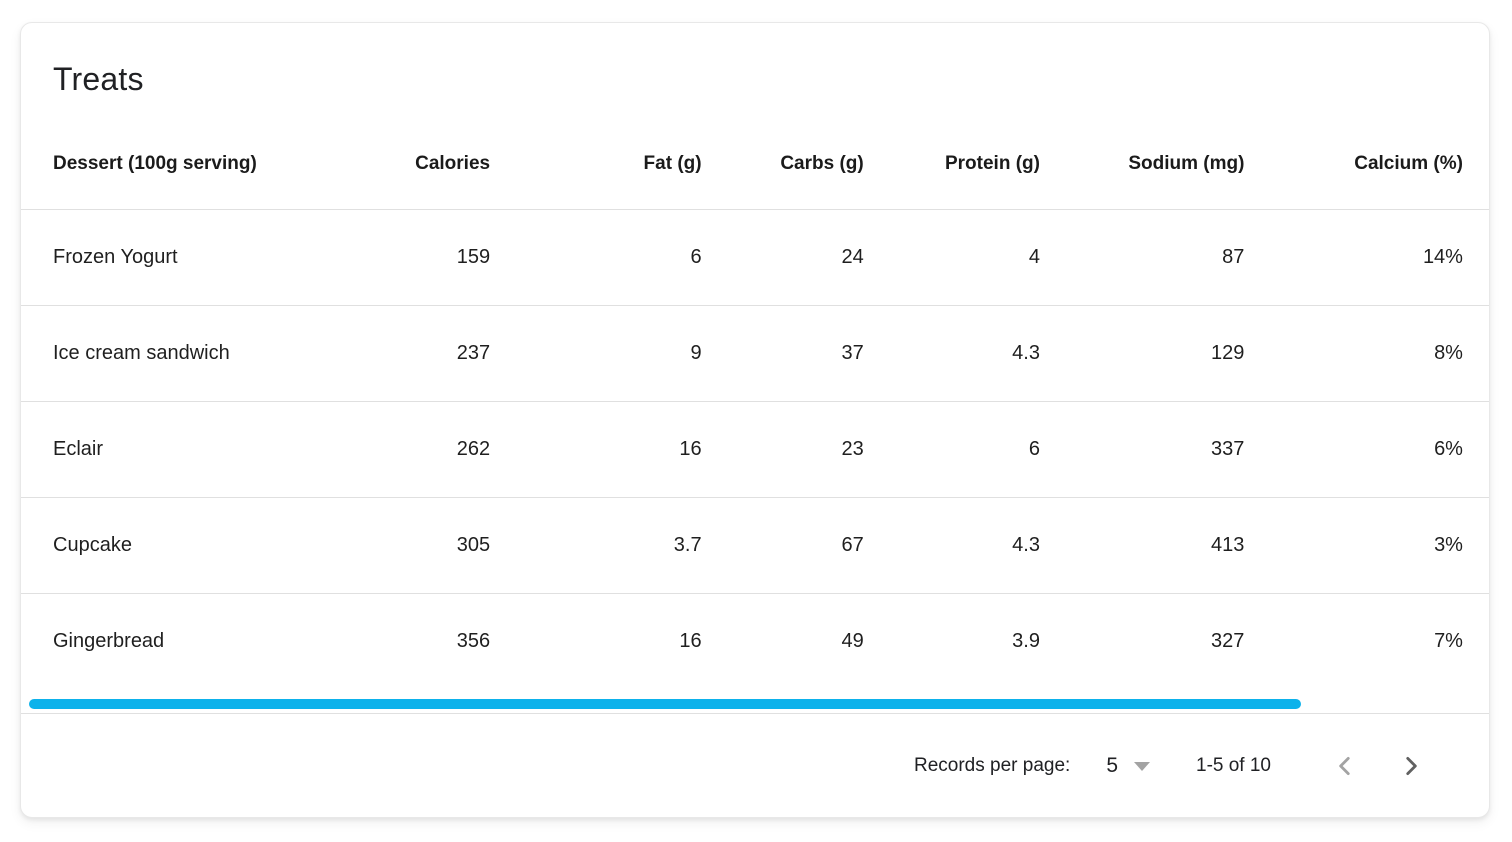 The width and height of the screenshot is (1512, 842). What do you see at coordinates (1186, 163) in the screenshot?
I see `column-header-sodium: Sodium (mg)` at bounding box center [1186, 163].